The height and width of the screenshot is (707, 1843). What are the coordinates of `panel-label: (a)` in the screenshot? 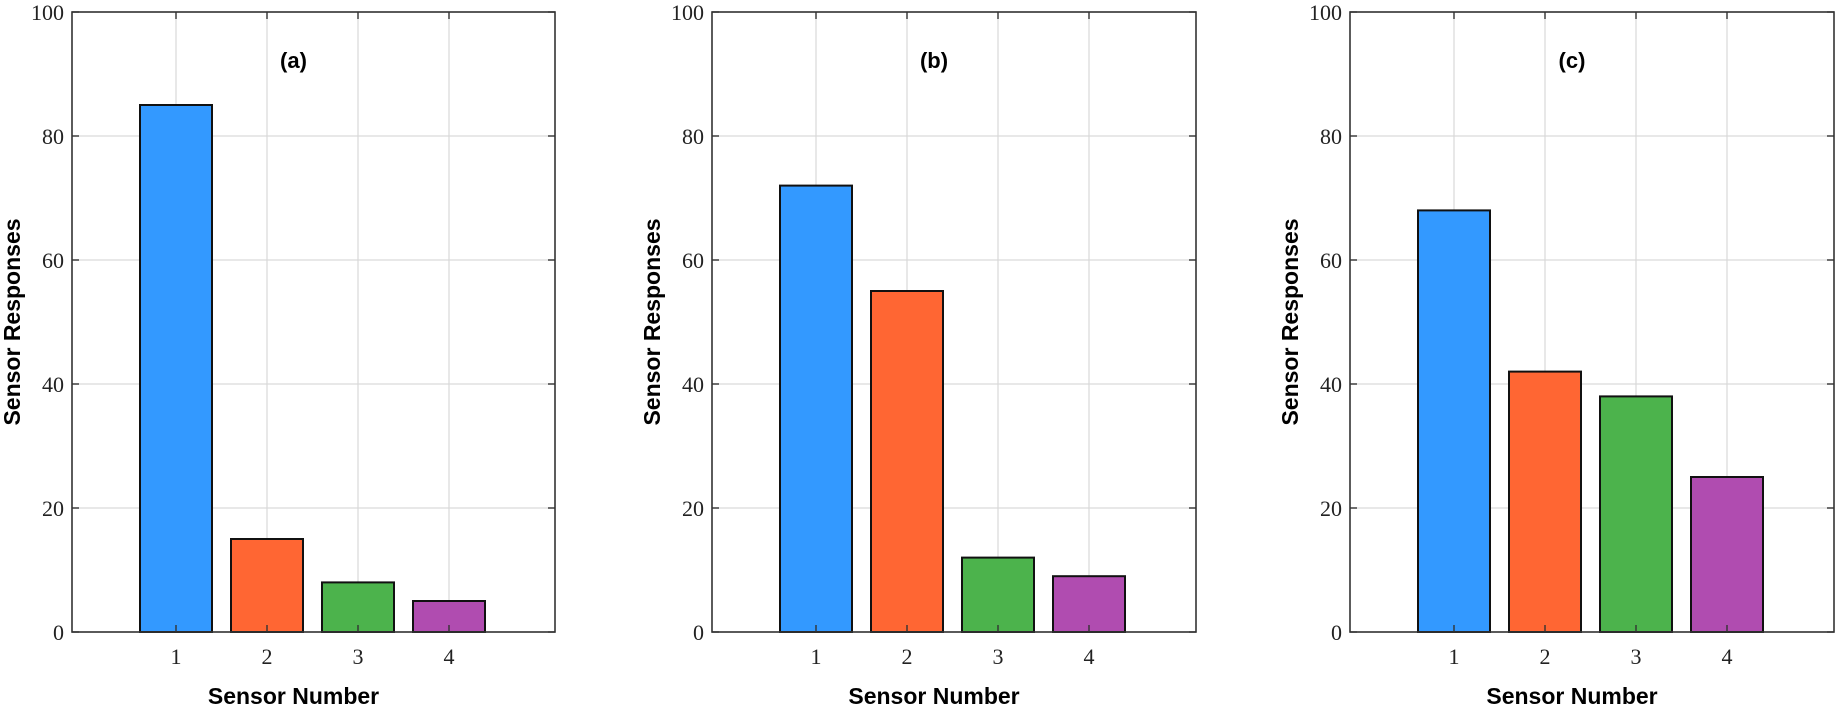 It's located at (293, 60).